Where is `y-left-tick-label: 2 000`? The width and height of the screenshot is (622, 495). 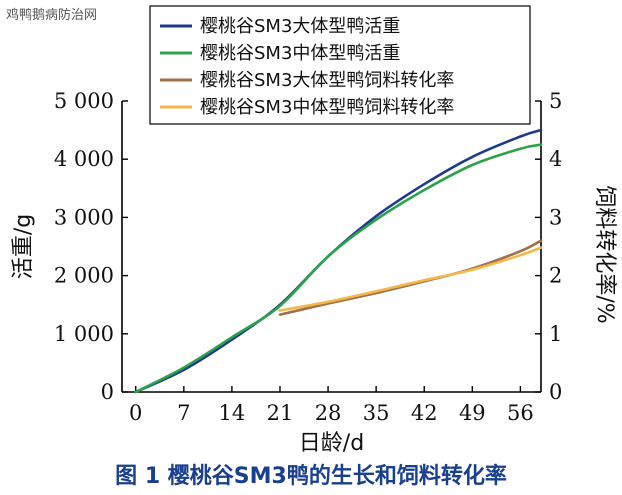 y-left-tick-label: 2 000 is located at coordinates (84, 276).